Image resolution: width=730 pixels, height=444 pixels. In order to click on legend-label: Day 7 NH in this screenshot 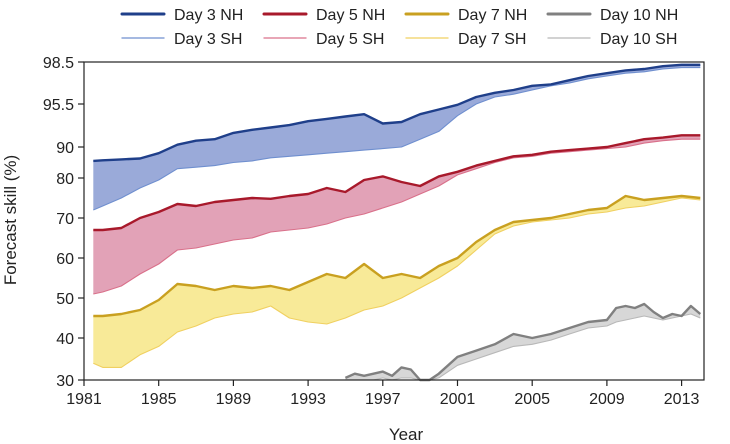, I will do `click(492, 15)`.